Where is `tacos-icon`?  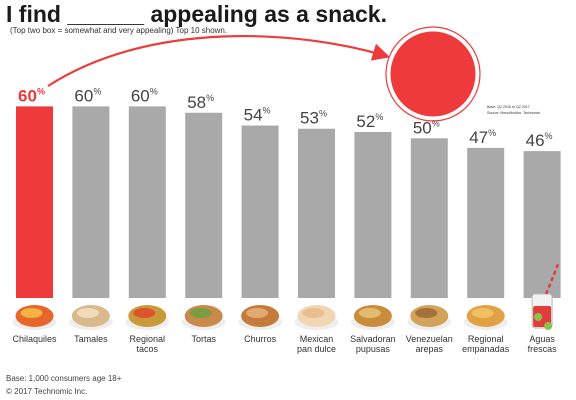
tacos-icon is located at coordinates (147, 317).